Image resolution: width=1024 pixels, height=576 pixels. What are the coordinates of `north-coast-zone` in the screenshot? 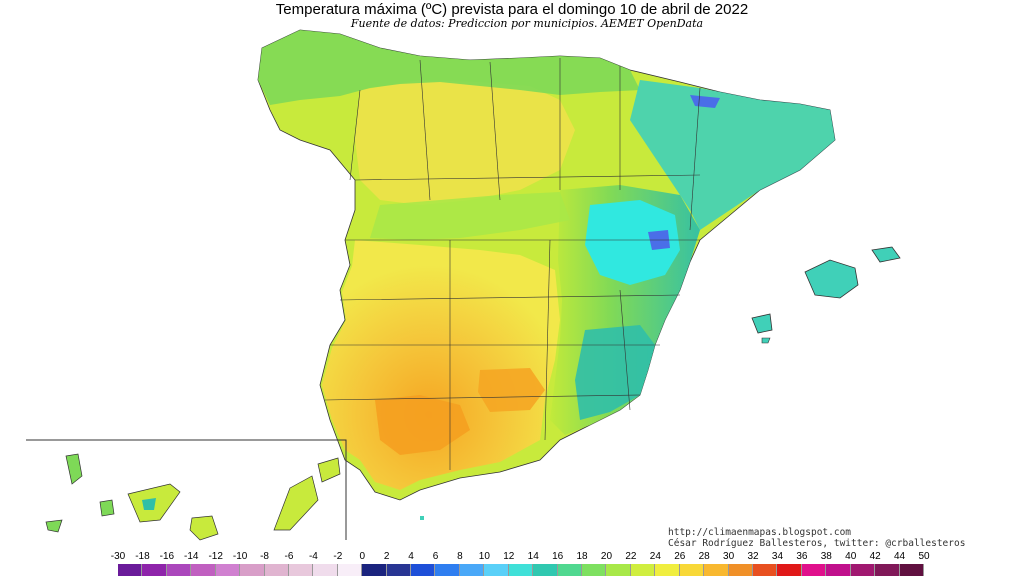 It's located at (449, 67).